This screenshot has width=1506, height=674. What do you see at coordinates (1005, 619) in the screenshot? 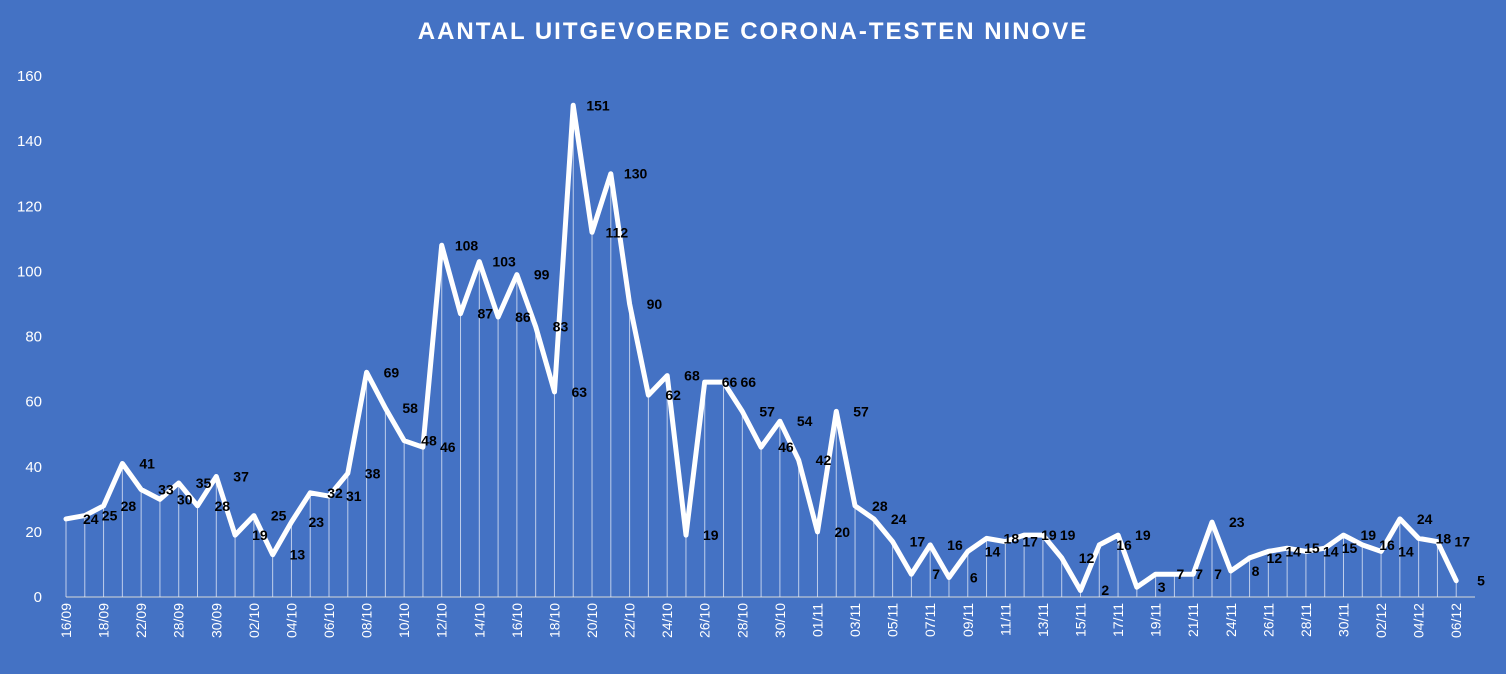
I see `x-tick-label: 11/11` at bounding box center [1005, 619].